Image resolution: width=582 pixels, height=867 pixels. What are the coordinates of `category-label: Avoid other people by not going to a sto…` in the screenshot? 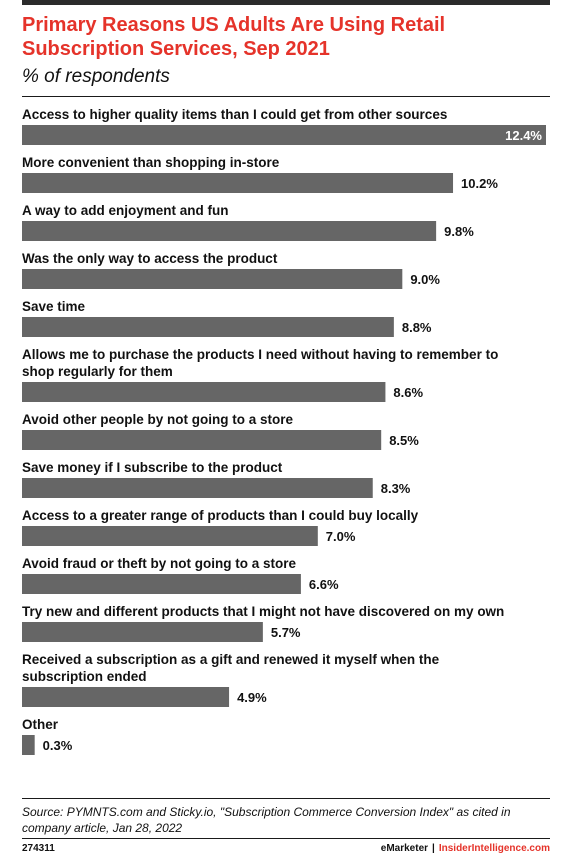 It's located at (157, 419).